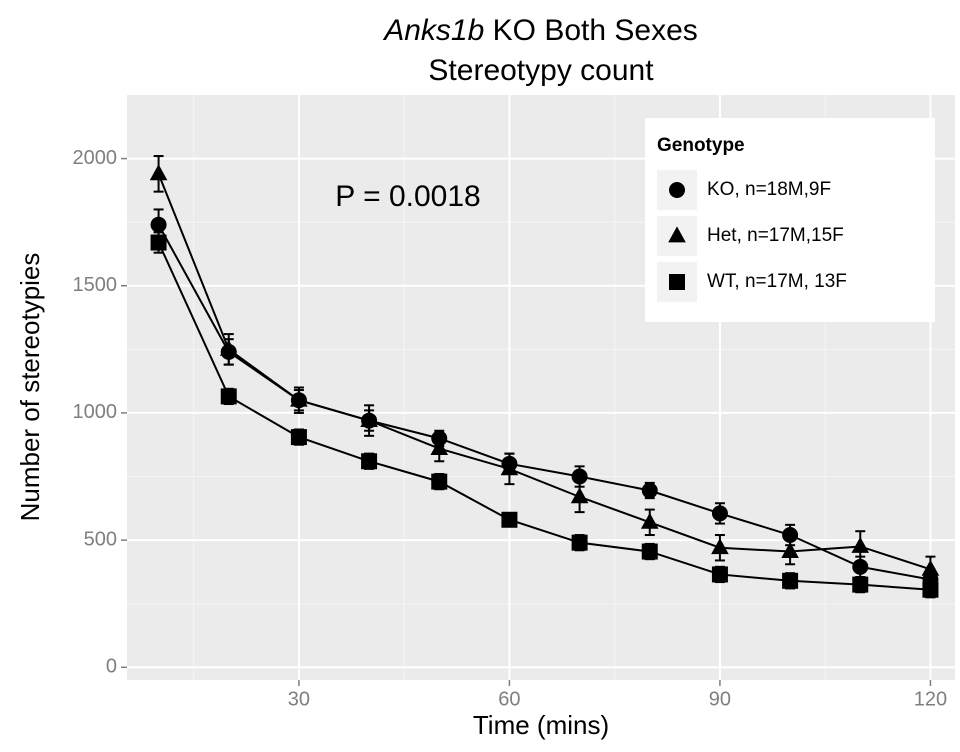 This screenshot has height=752, width=960. Describe the element at coordinates (595, 30) in the screenshot. I see `title-rest: KO Both Sexes` at that location.